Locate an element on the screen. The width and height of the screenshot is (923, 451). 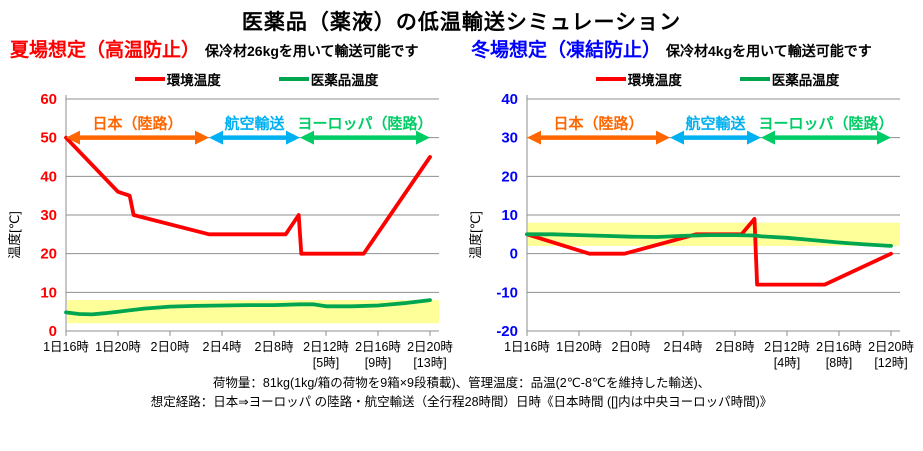
svg-text: [8時] is located at coordinates (839, 363).